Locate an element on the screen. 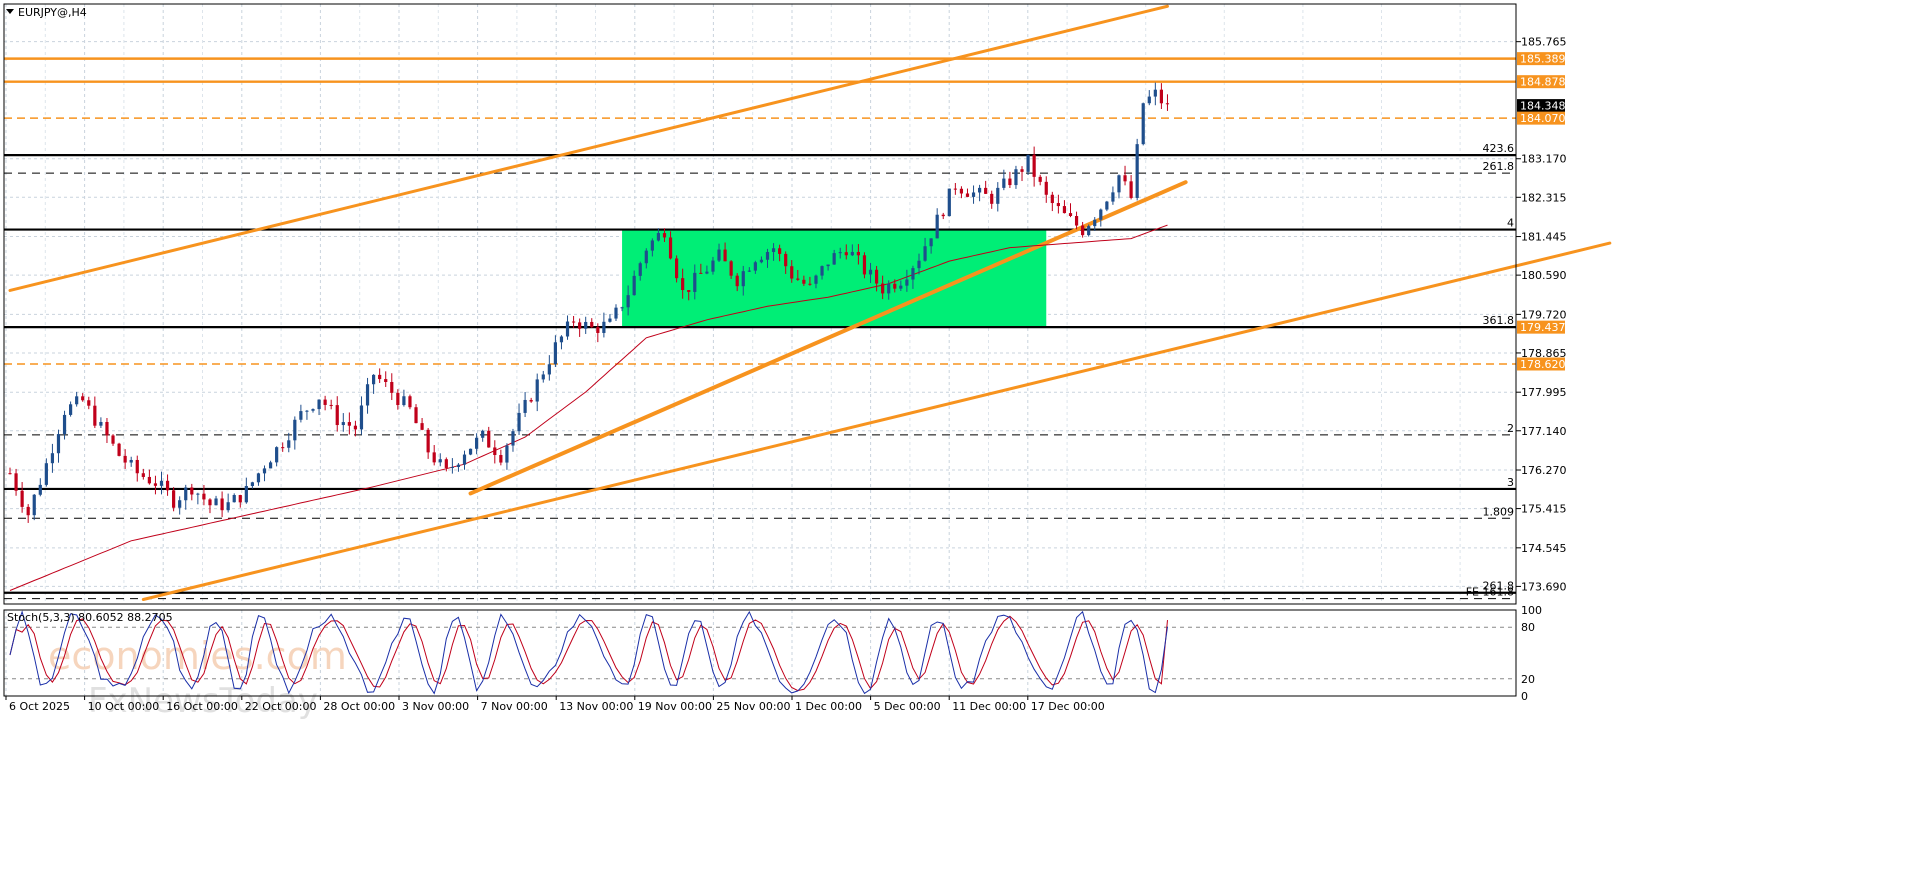 Image resolution: width=1916 pixels, height=874 pixels. x-tick-label: 5 Dec 00:00 is located at coordinates (907, 706).